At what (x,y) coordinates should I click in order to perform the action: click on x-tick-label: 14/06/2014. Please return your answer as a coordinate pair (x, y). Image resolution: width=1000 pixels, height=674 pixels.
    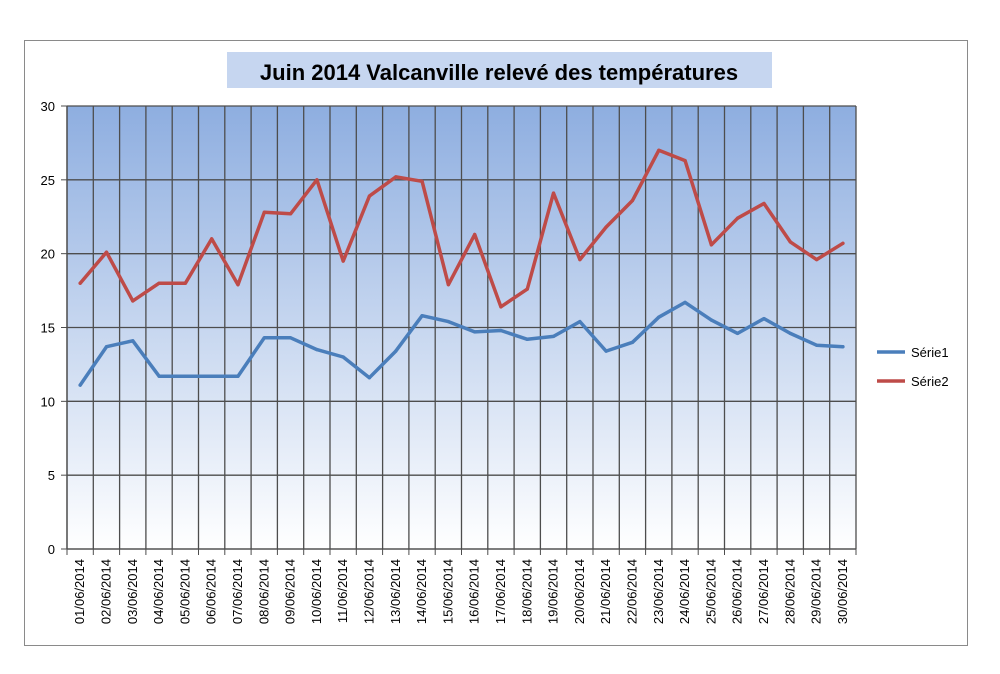
    Looking at the image, I should click on (421, 591).